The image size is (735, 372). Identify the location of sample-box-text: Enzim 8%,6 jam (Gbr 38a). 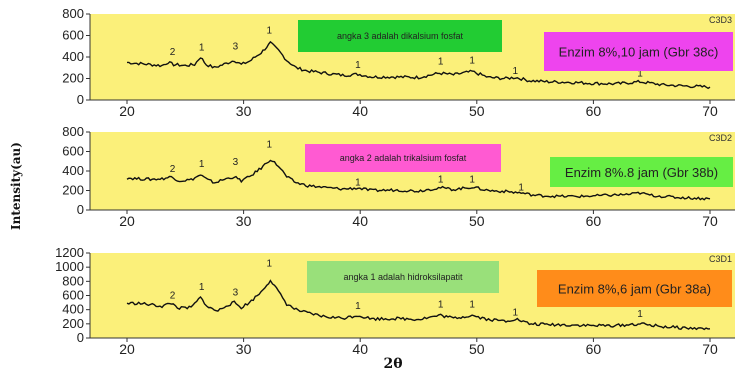
(634, 289).